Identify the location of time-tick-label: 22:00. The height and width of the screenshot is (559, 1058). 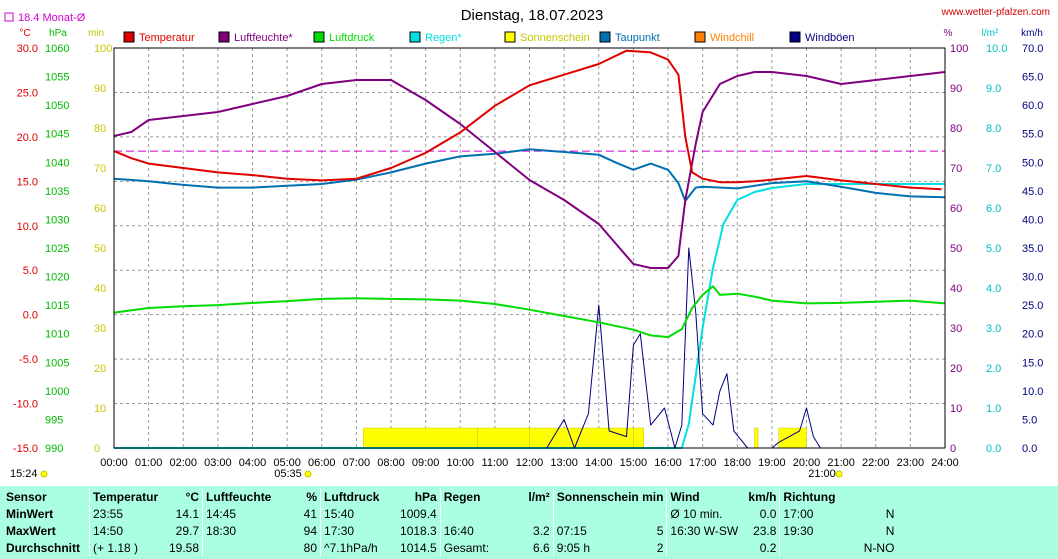
(876, 463).